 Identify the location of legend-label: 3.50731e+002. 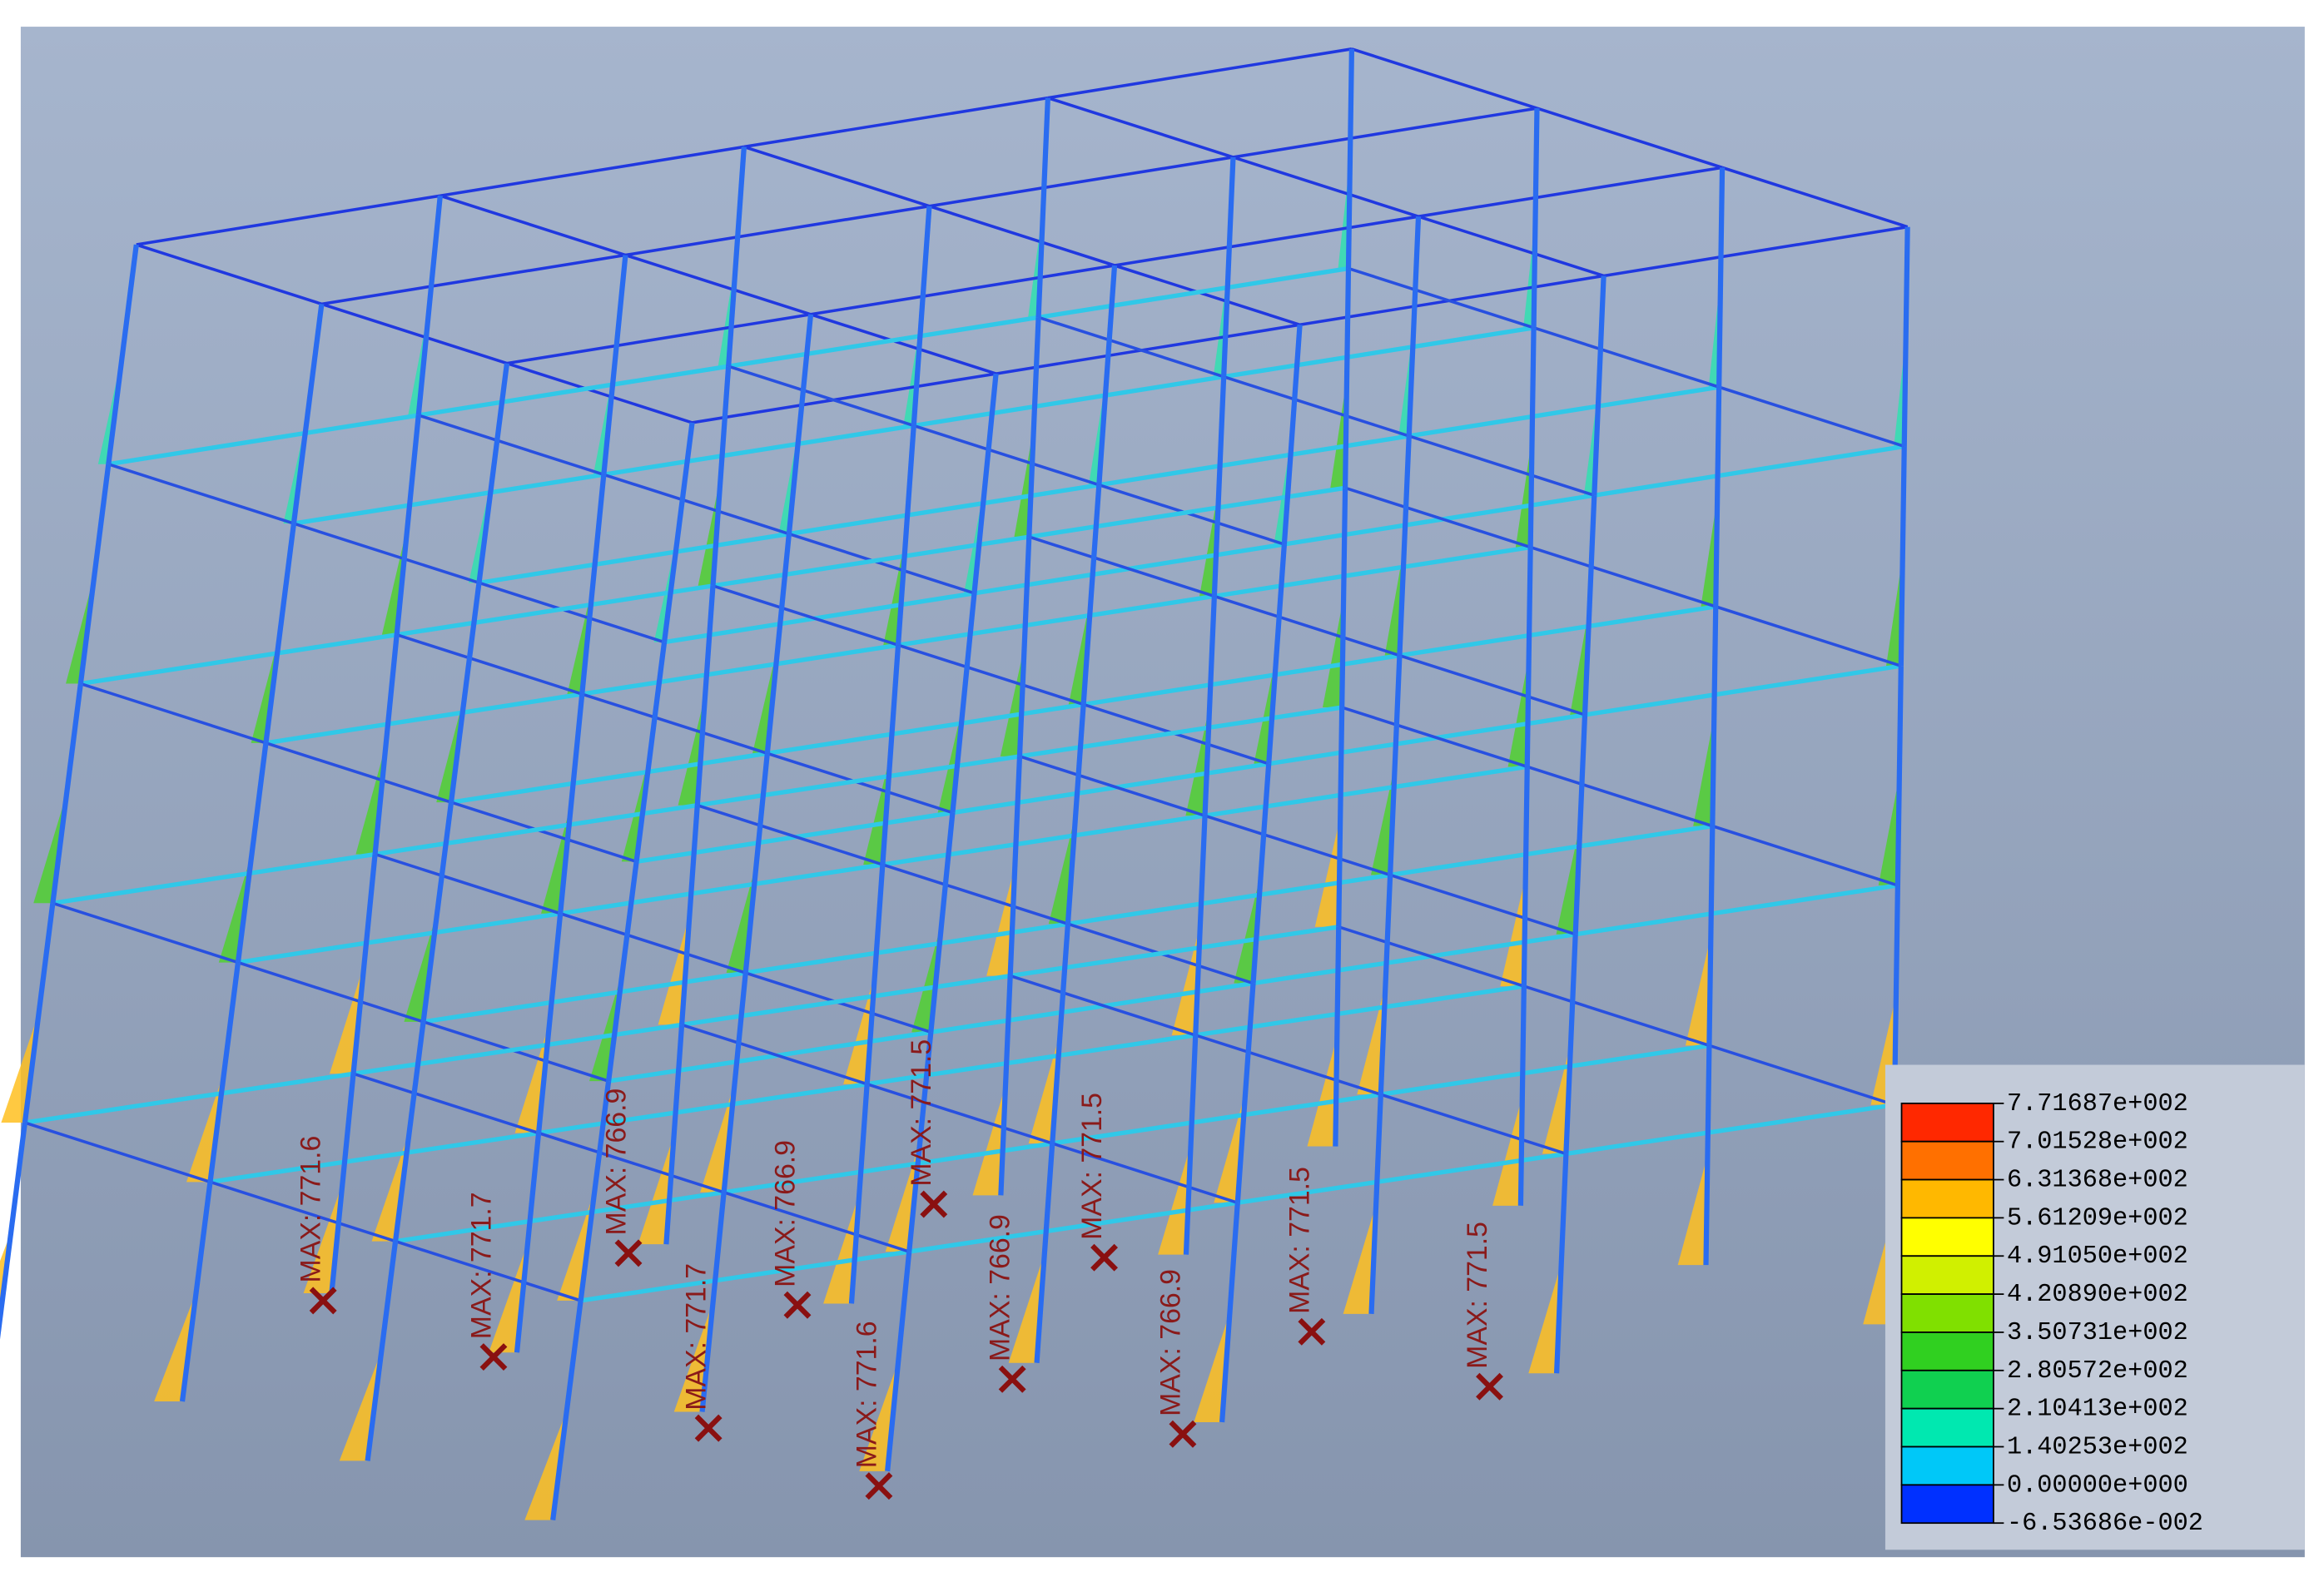
(2097, 1333).